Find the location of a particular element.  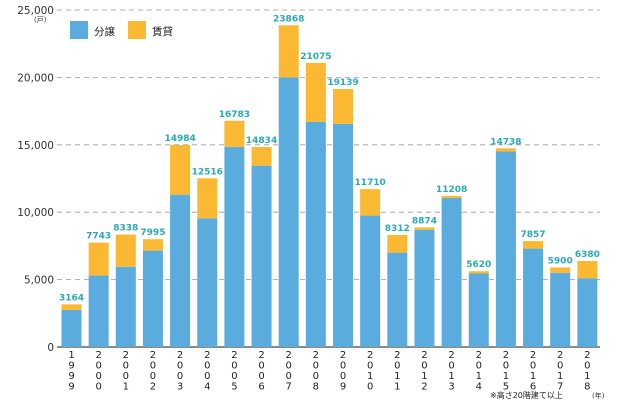

total-label: 21075 is located at coordinates (315, 57).